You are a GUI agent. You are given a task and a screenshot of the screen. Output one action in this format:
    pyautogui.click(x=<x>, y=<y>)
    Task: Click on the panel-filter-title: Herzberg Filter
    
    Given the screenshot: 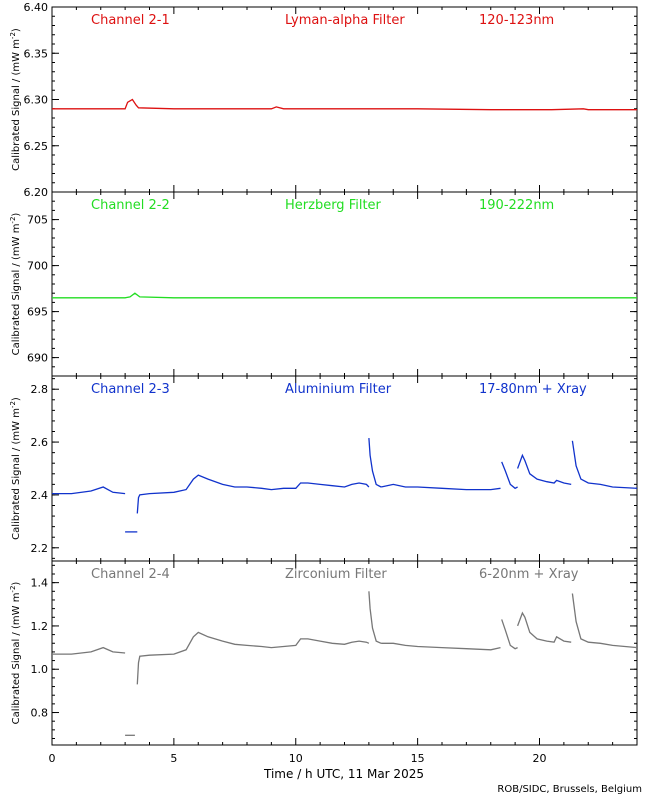 What is the action you would take?
    pyautogui.click(x=333, y=205)
    